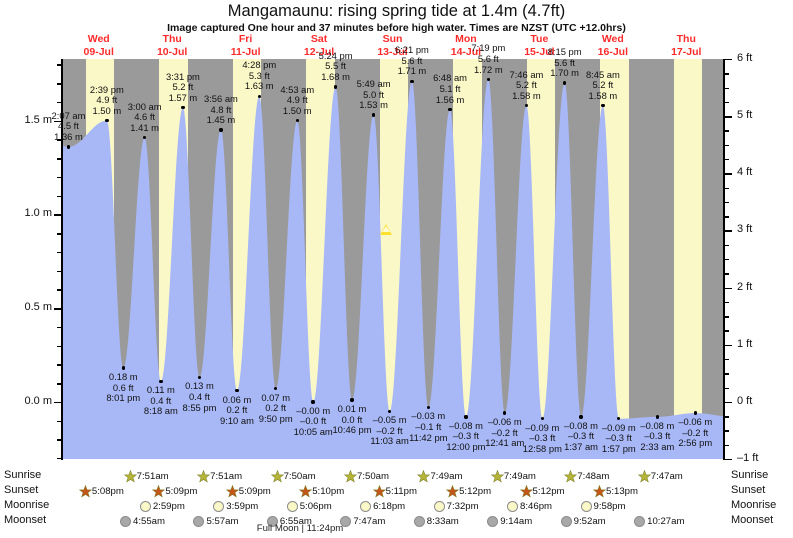  What do you see at coordinates (369, 521) in the screenshot?
I see `moonset-time: 7:47am` at bounding box center [369, 521].